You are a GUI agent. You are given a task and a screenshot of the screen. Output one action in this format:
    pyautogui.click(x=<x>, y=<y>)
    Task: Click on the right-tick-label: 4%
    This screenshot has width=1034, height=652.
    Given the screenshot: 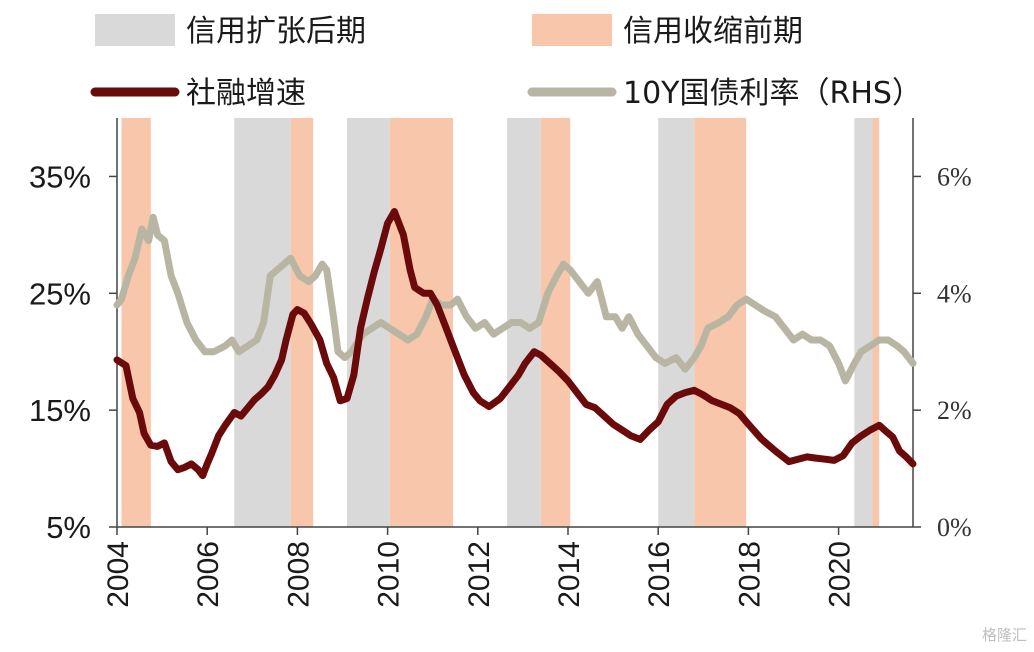 What is the action you would take?
    pyautogui.click(x=954, y=293)
    